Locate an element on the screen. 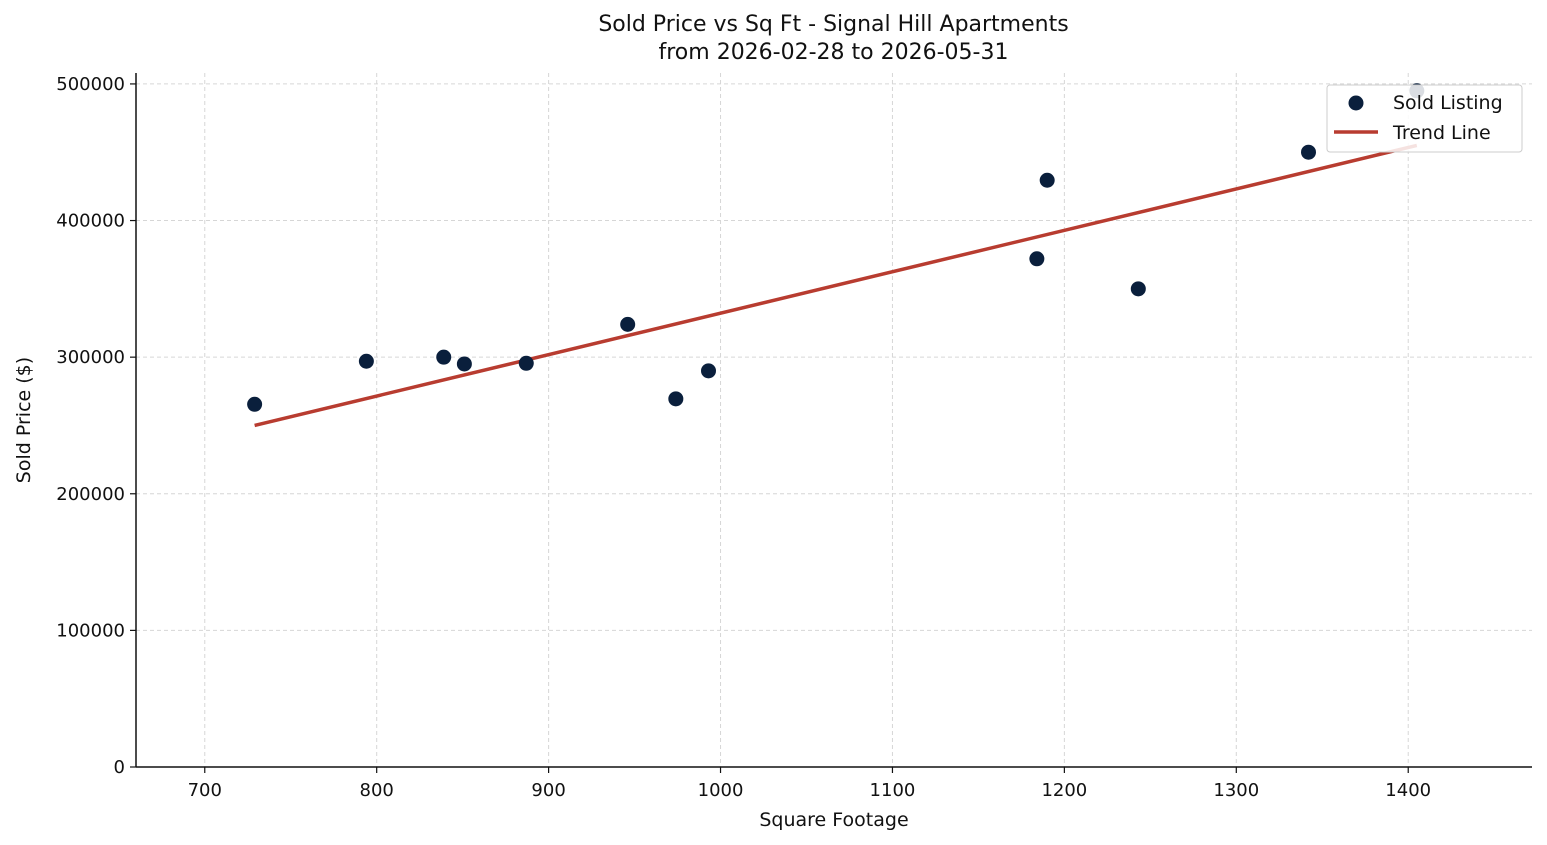 This screenshot has width=1547, height=845. y-axis-label: Sold Price ($) is located at coordinates (24, 420).